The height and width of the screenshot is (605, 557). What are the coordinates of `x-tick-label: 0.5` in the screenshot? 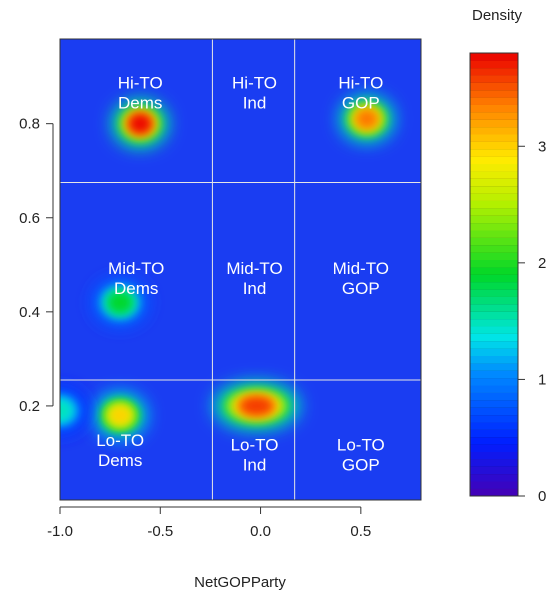 It's located at (360, 531).